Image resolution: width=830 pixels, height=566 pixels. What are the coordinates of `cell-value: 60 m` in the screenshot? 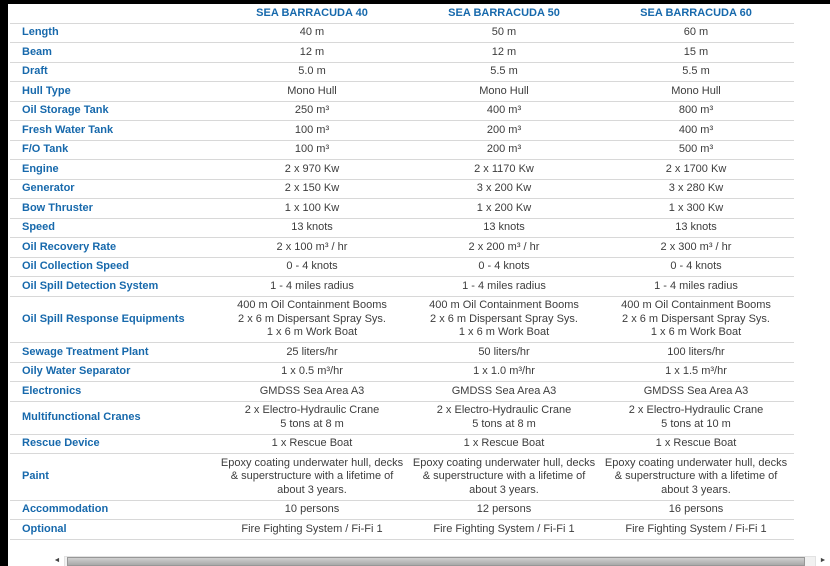 It's located at (696, 32).